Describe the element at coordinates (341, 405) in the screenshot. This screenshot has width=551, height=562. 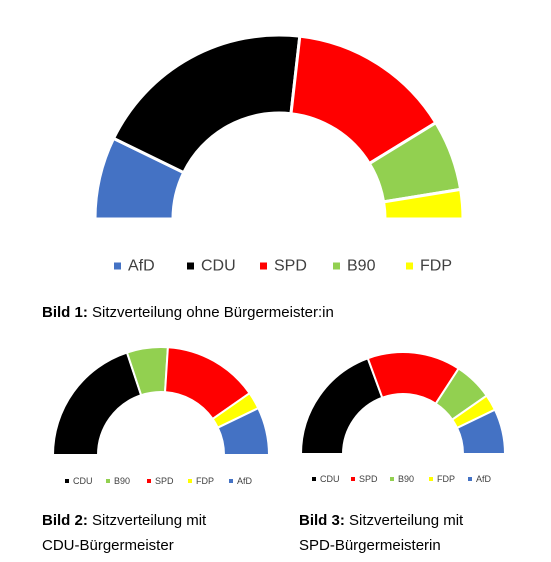
I see `chart-3-segment-cdu` at that location.